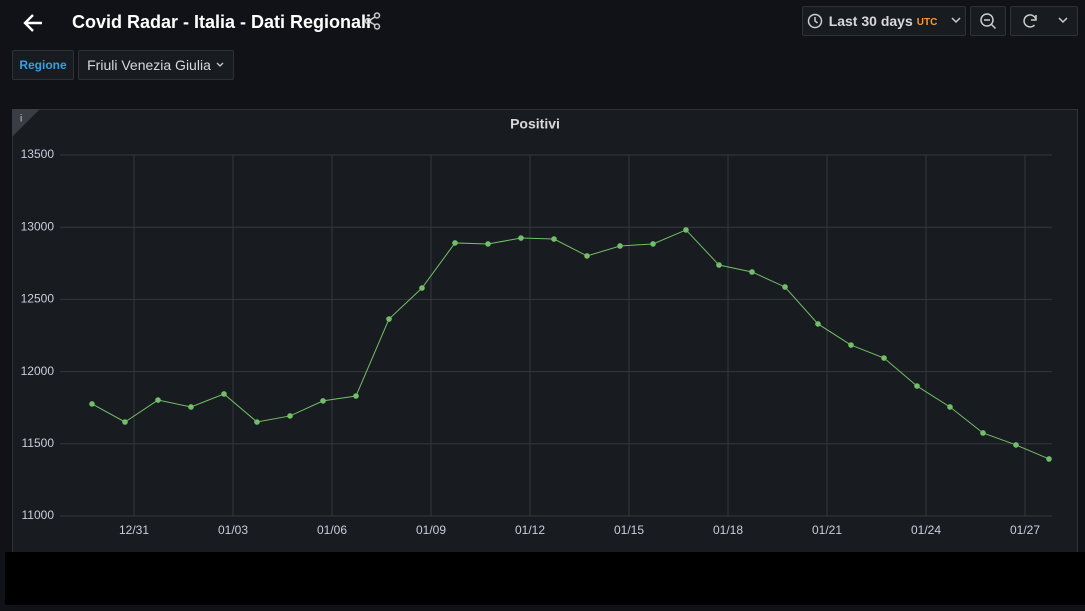 The height and width of the screenshot is (611, 1085). What do you see at coordinates (927, 22) in the screenshot?
I see `timezone: UTC` at bounding box center [927, 22].